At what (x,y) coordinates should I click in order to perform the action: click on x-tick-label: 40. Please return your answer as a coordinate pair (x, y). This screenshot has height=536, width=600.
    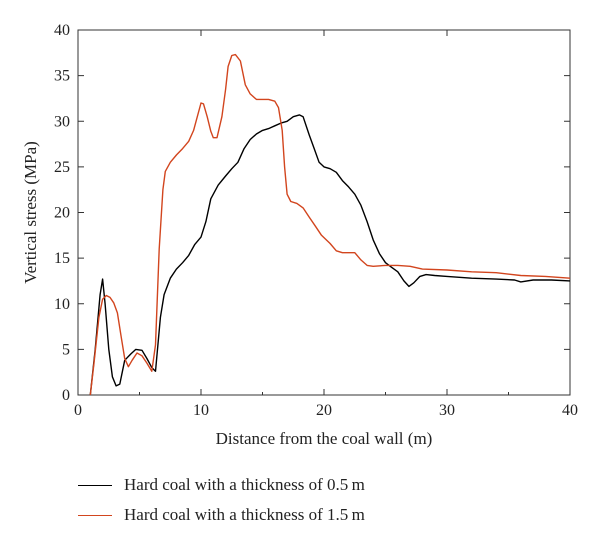
    Looking at the image, I should click on (570, 410).